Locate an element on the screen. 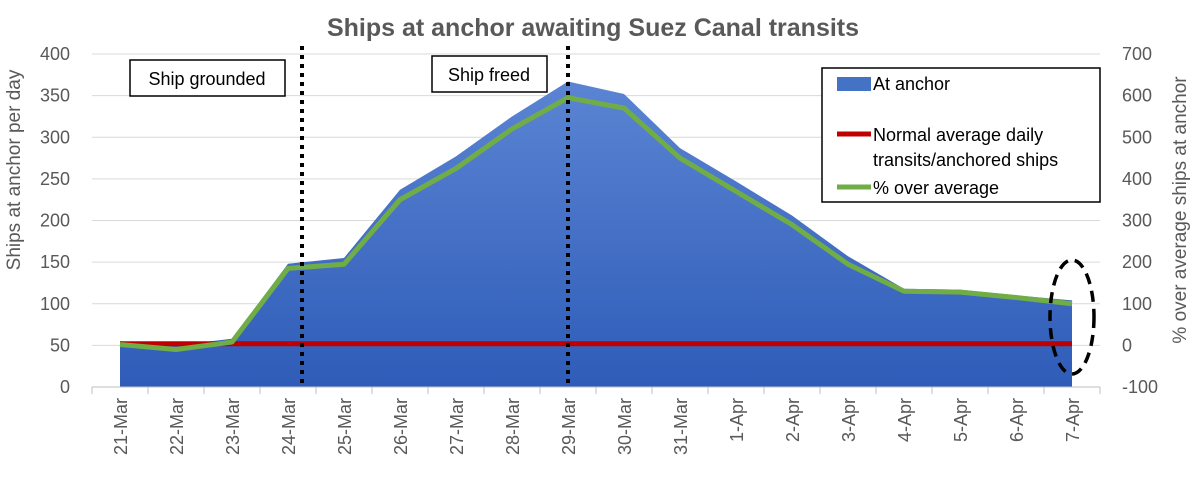  y-left-tick-label: 0 is located at coordinates (65, 387).